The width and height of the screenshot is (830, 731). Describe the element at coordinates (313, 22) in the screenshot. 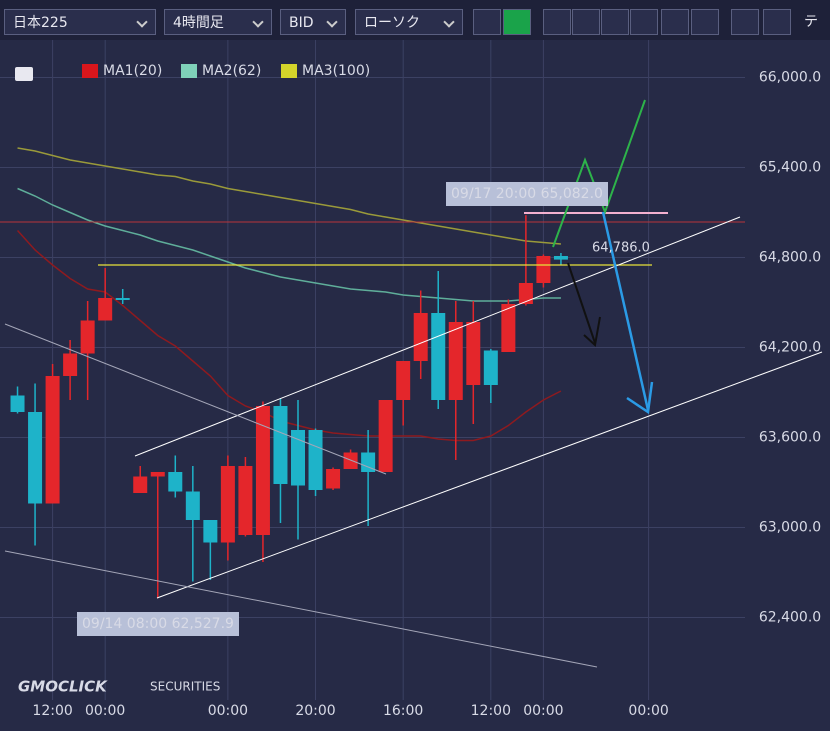

I see `price-type-select: BID` at that location.